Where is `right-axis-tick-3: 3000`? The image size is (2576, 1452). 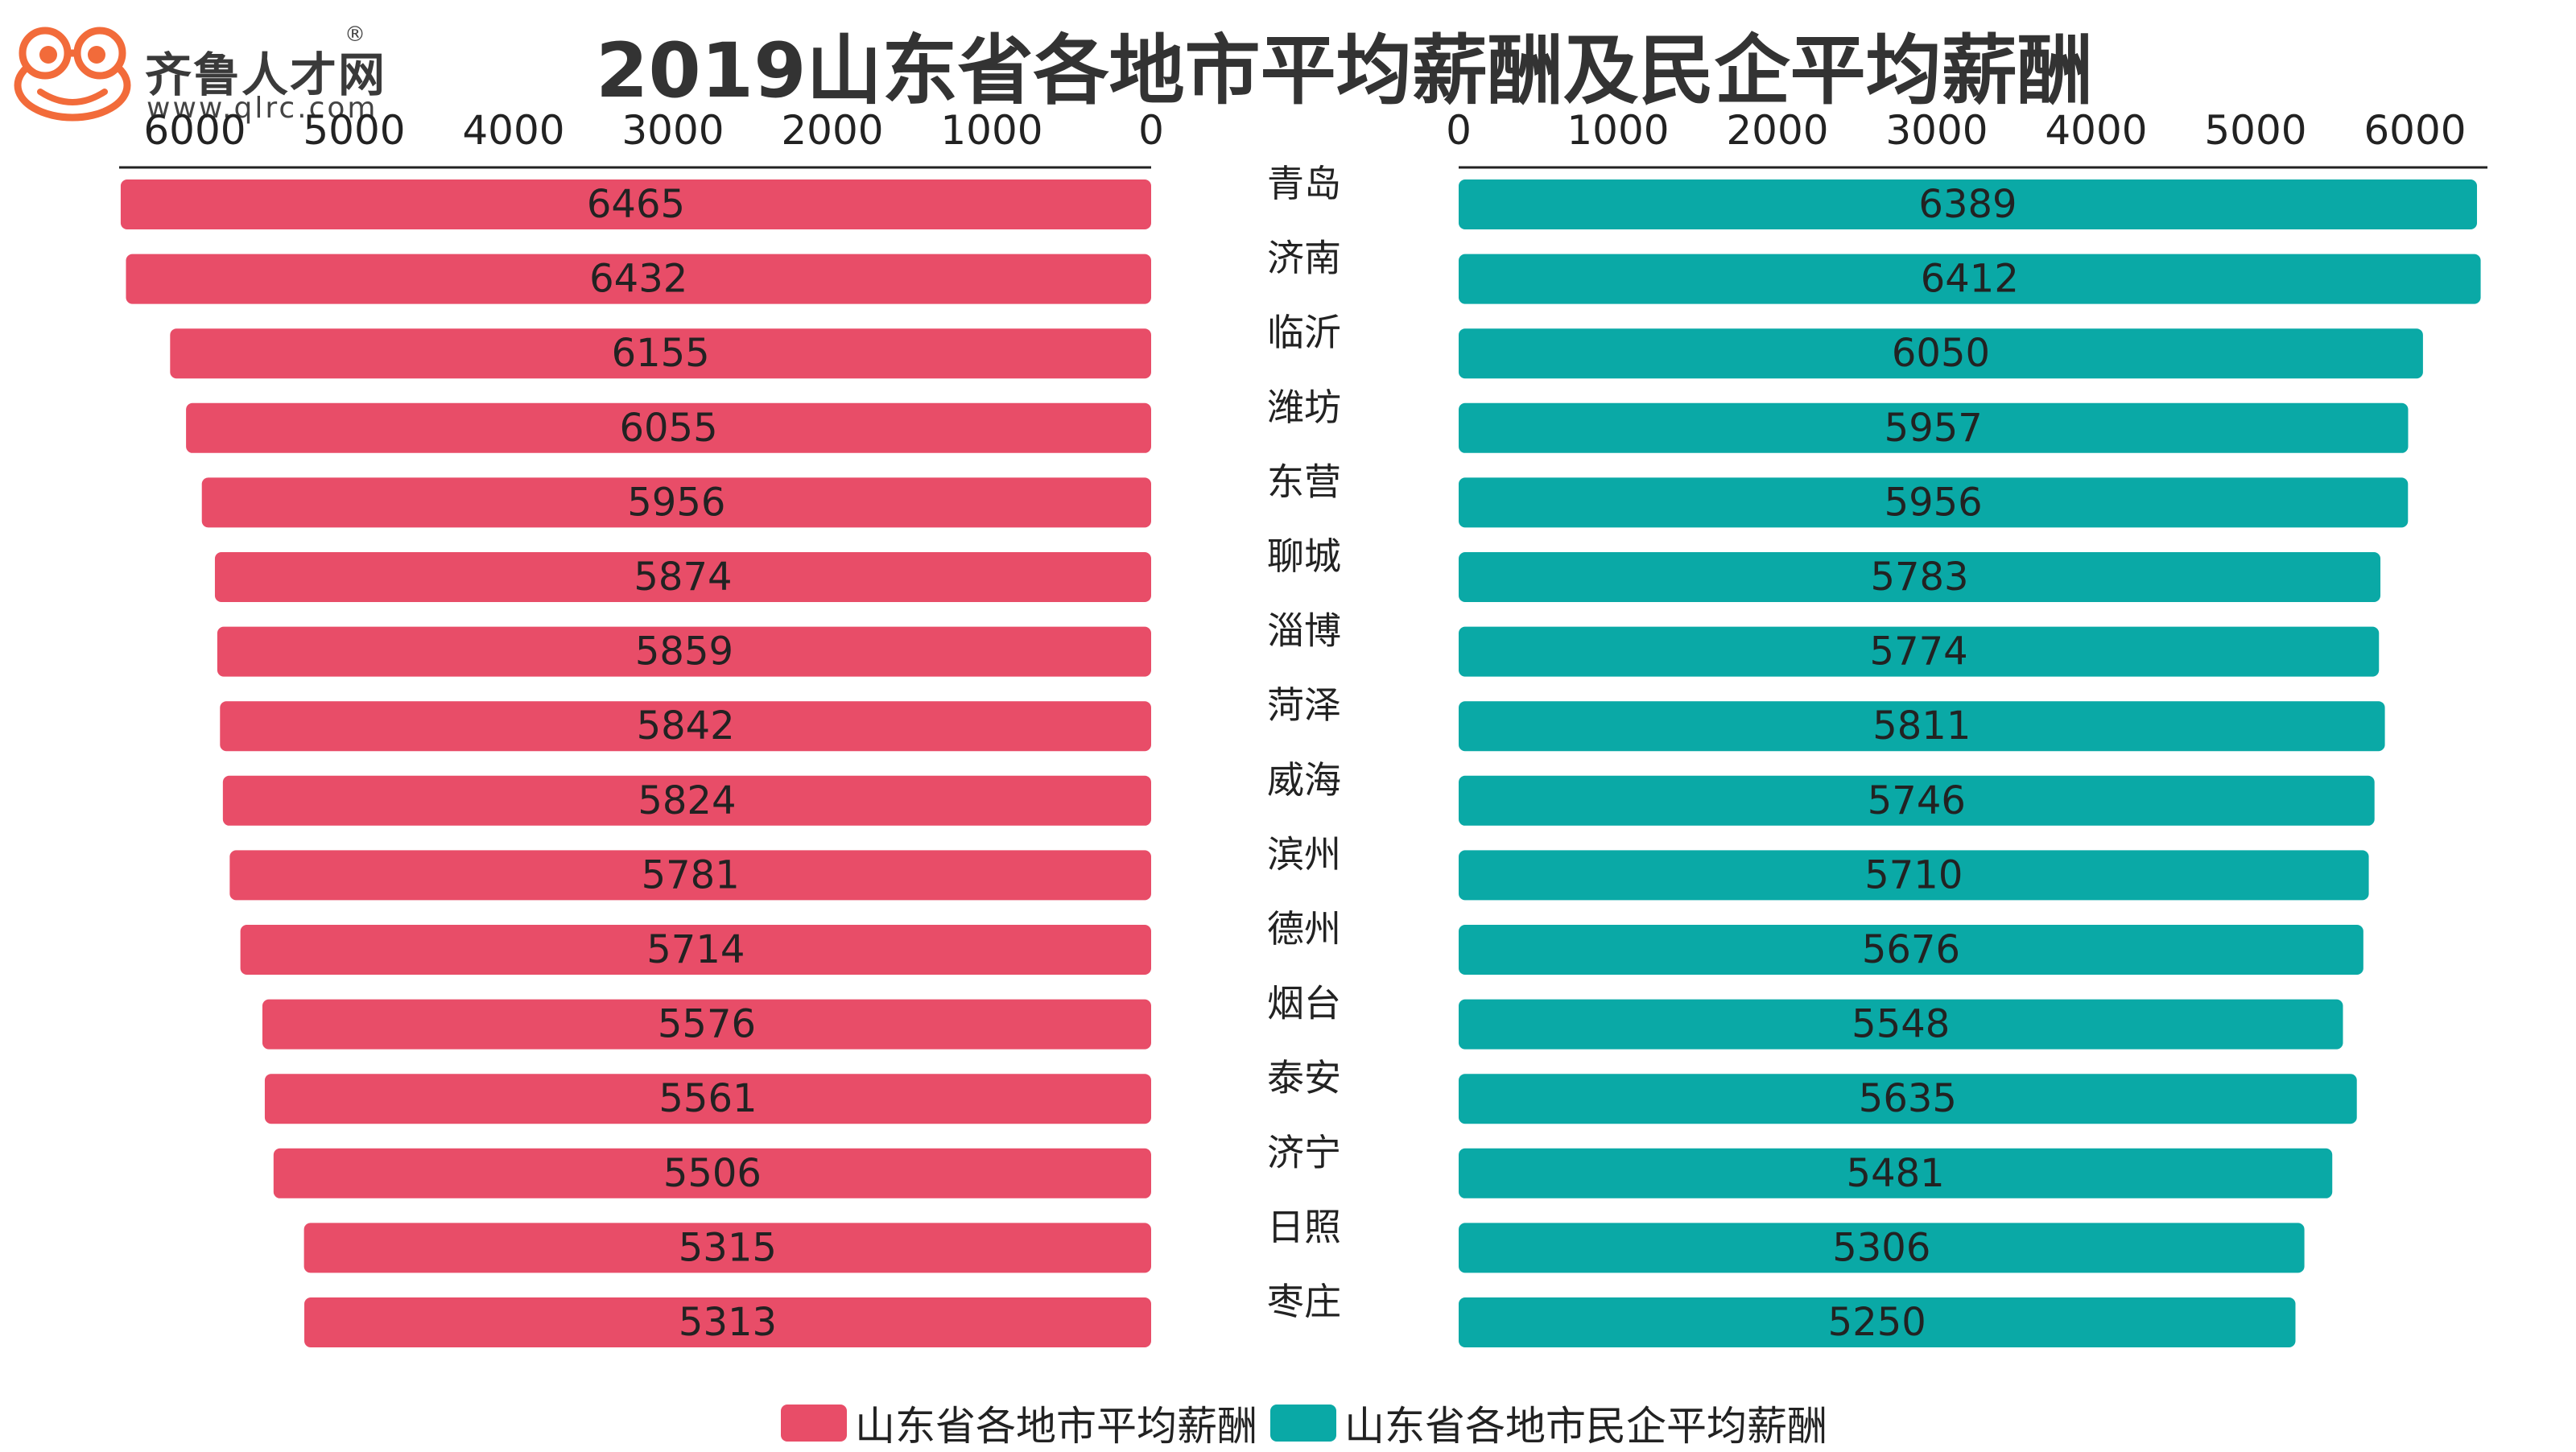
right-axis-tick-3: 3000 is located at coordinates (1936, 130).